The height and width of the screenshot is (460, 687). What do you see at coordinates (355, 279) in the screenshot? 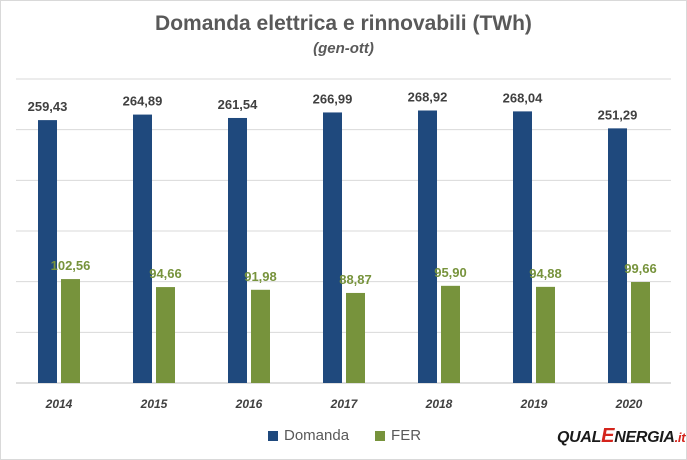
I see `data-label-fer-2017: 88,87` at bounding box center [355, 279].